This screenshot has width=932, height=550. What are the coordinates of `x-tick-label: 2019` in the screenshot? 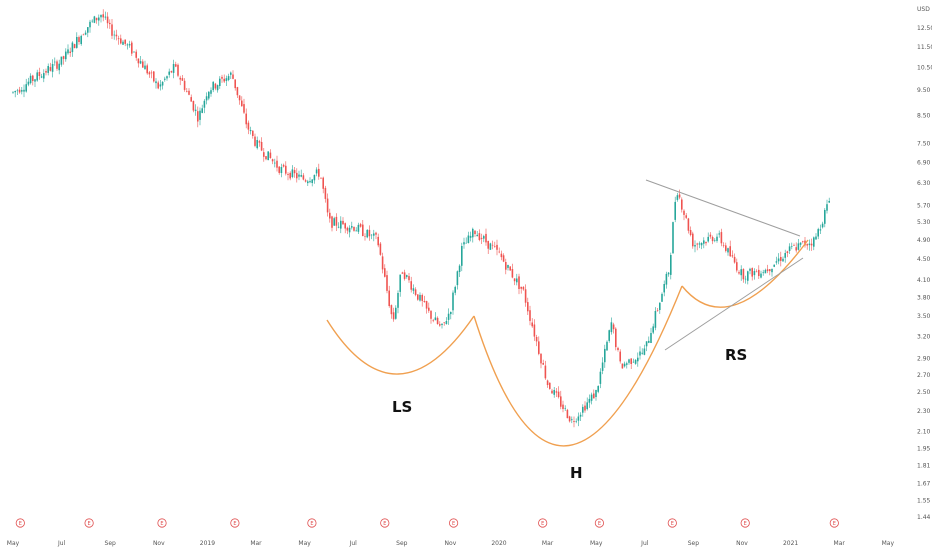 It's located at (207, 543).